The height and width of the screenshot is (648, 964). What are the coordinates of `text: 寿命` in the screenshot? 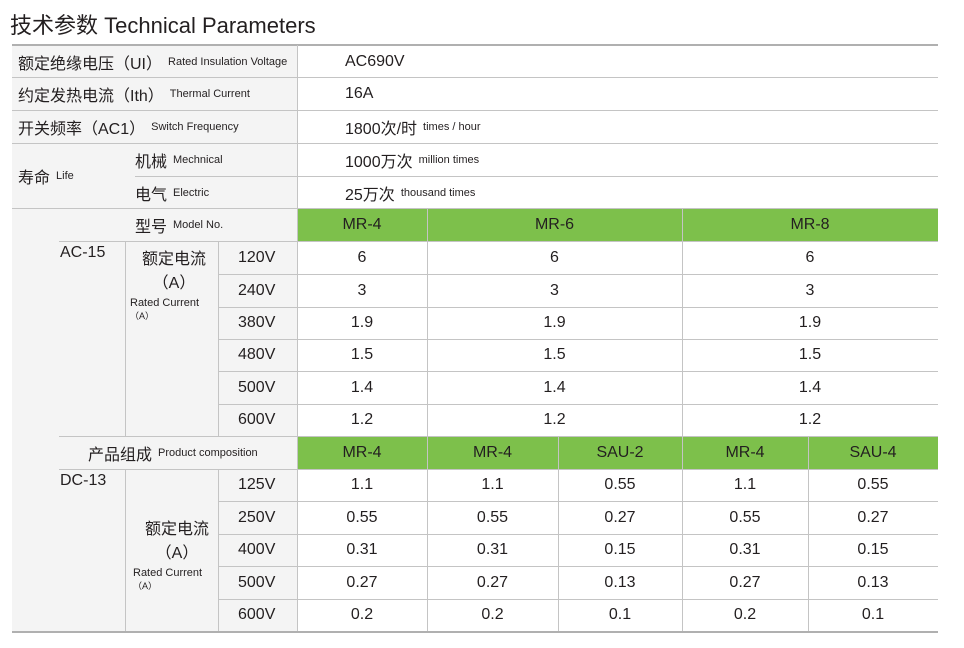 It's located at (34, 178).